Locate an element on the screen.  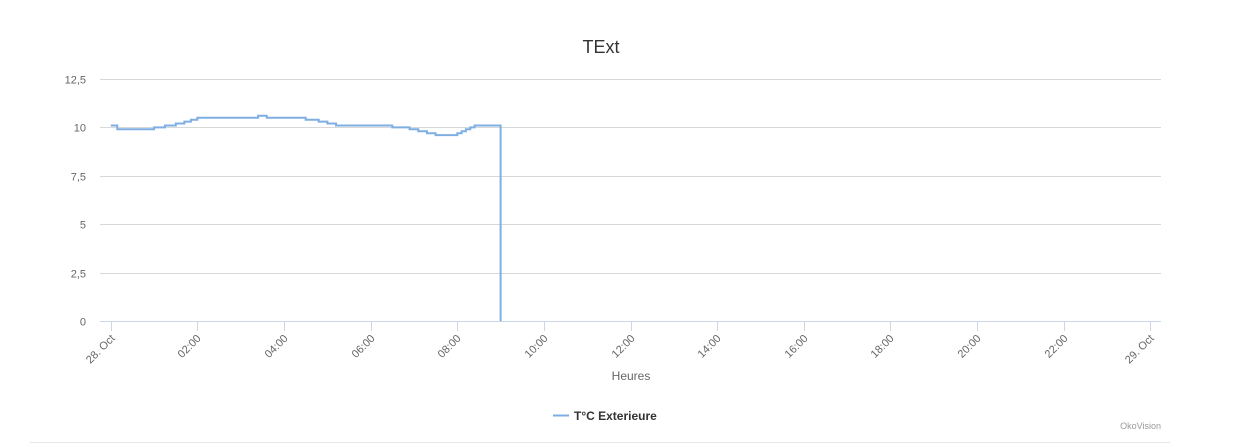
x-tick-label: 02:00 is located at coordinates (190, 347).